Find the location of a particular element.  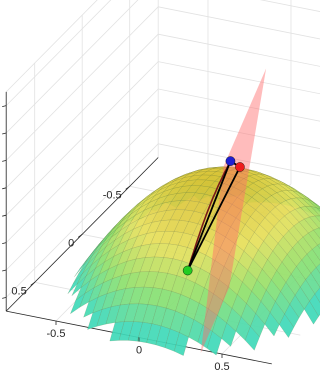

y-tick-label: 0.5 is located at coordinates (221, 367).